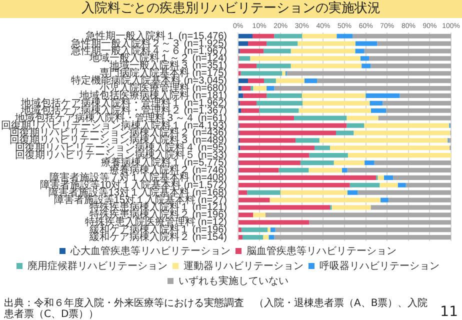  Describe the element at coordinates (244, 266) in the screenshot. I see `legend-label: 運動器リハビリテーション` at that location.